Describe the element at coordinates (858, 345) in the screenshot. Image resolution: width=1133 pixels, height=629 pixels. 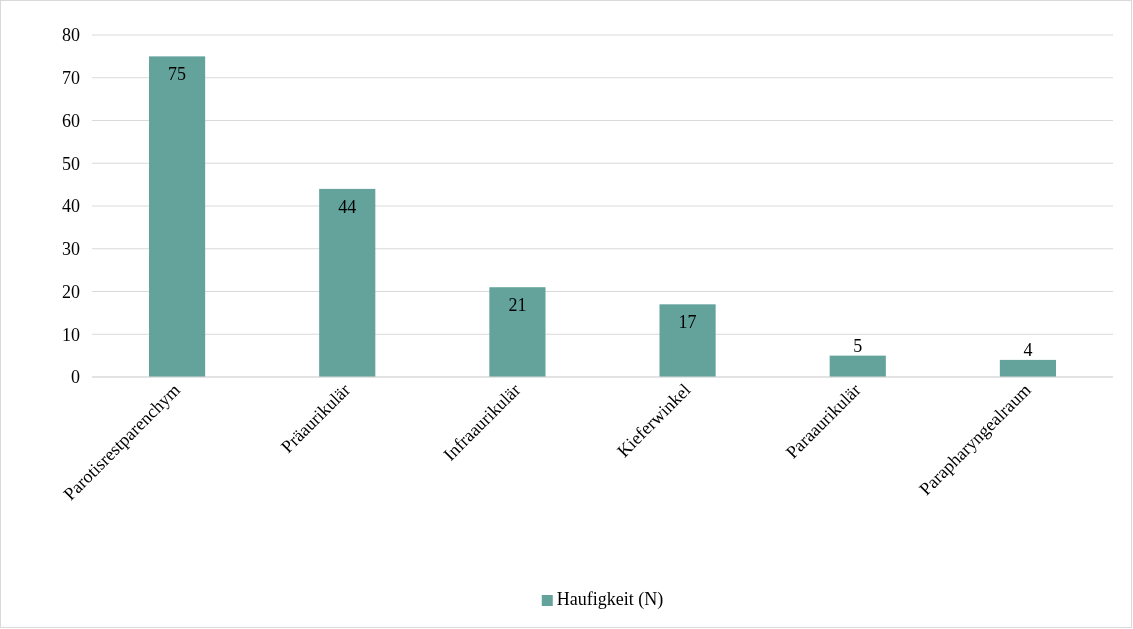
I see `data-label: 5` at that location.